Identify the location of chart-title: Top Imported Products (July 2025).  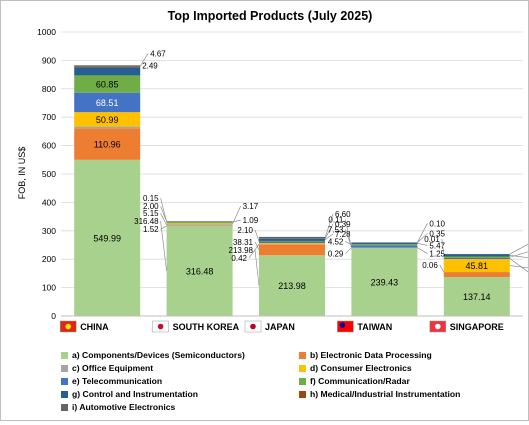
(270, 16).